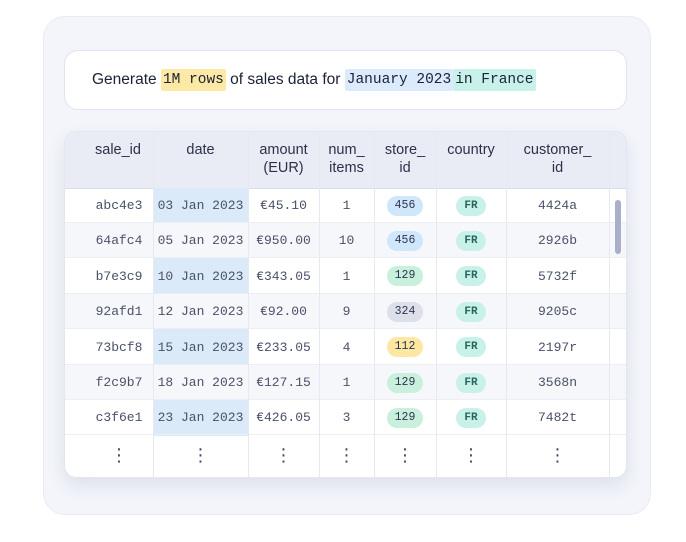 The image size is (686, 542). Describe the element at coordinates (193, 80) in the screenshot. I see `prompt-highlight-rows: 1M rows` at that location.